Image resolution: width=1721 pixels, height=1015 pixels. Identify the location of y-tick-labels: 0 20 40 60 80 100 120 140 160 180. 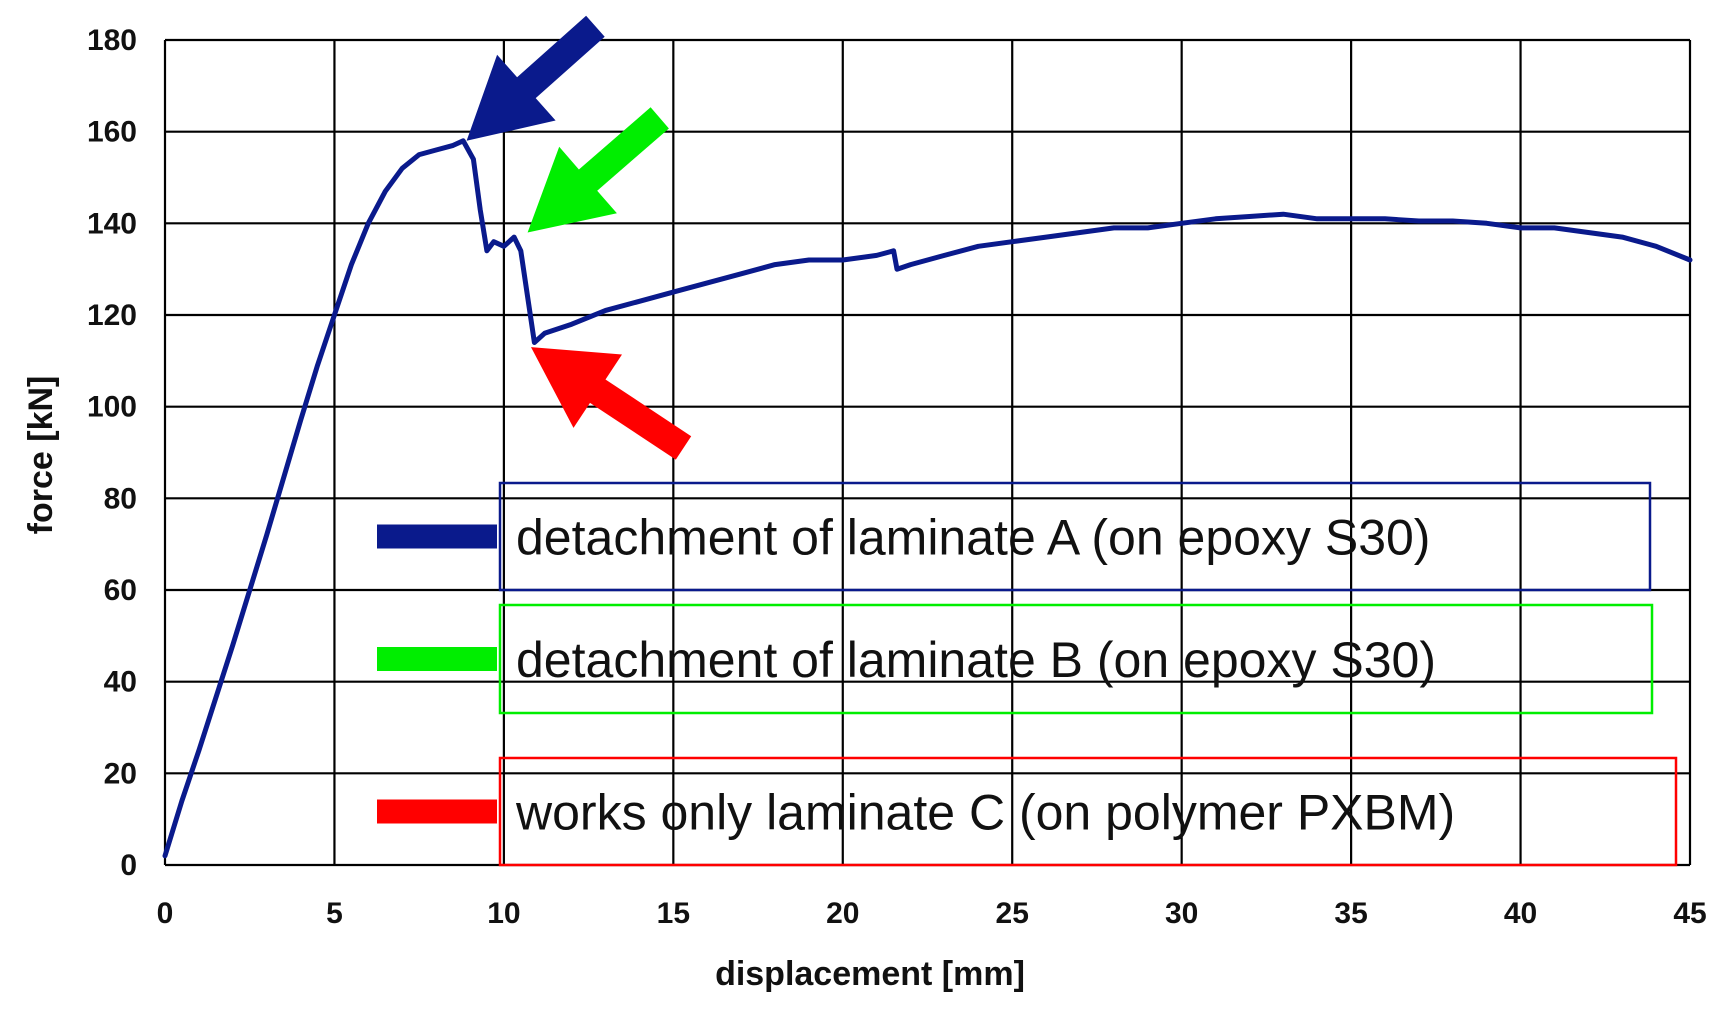
(112, 453).